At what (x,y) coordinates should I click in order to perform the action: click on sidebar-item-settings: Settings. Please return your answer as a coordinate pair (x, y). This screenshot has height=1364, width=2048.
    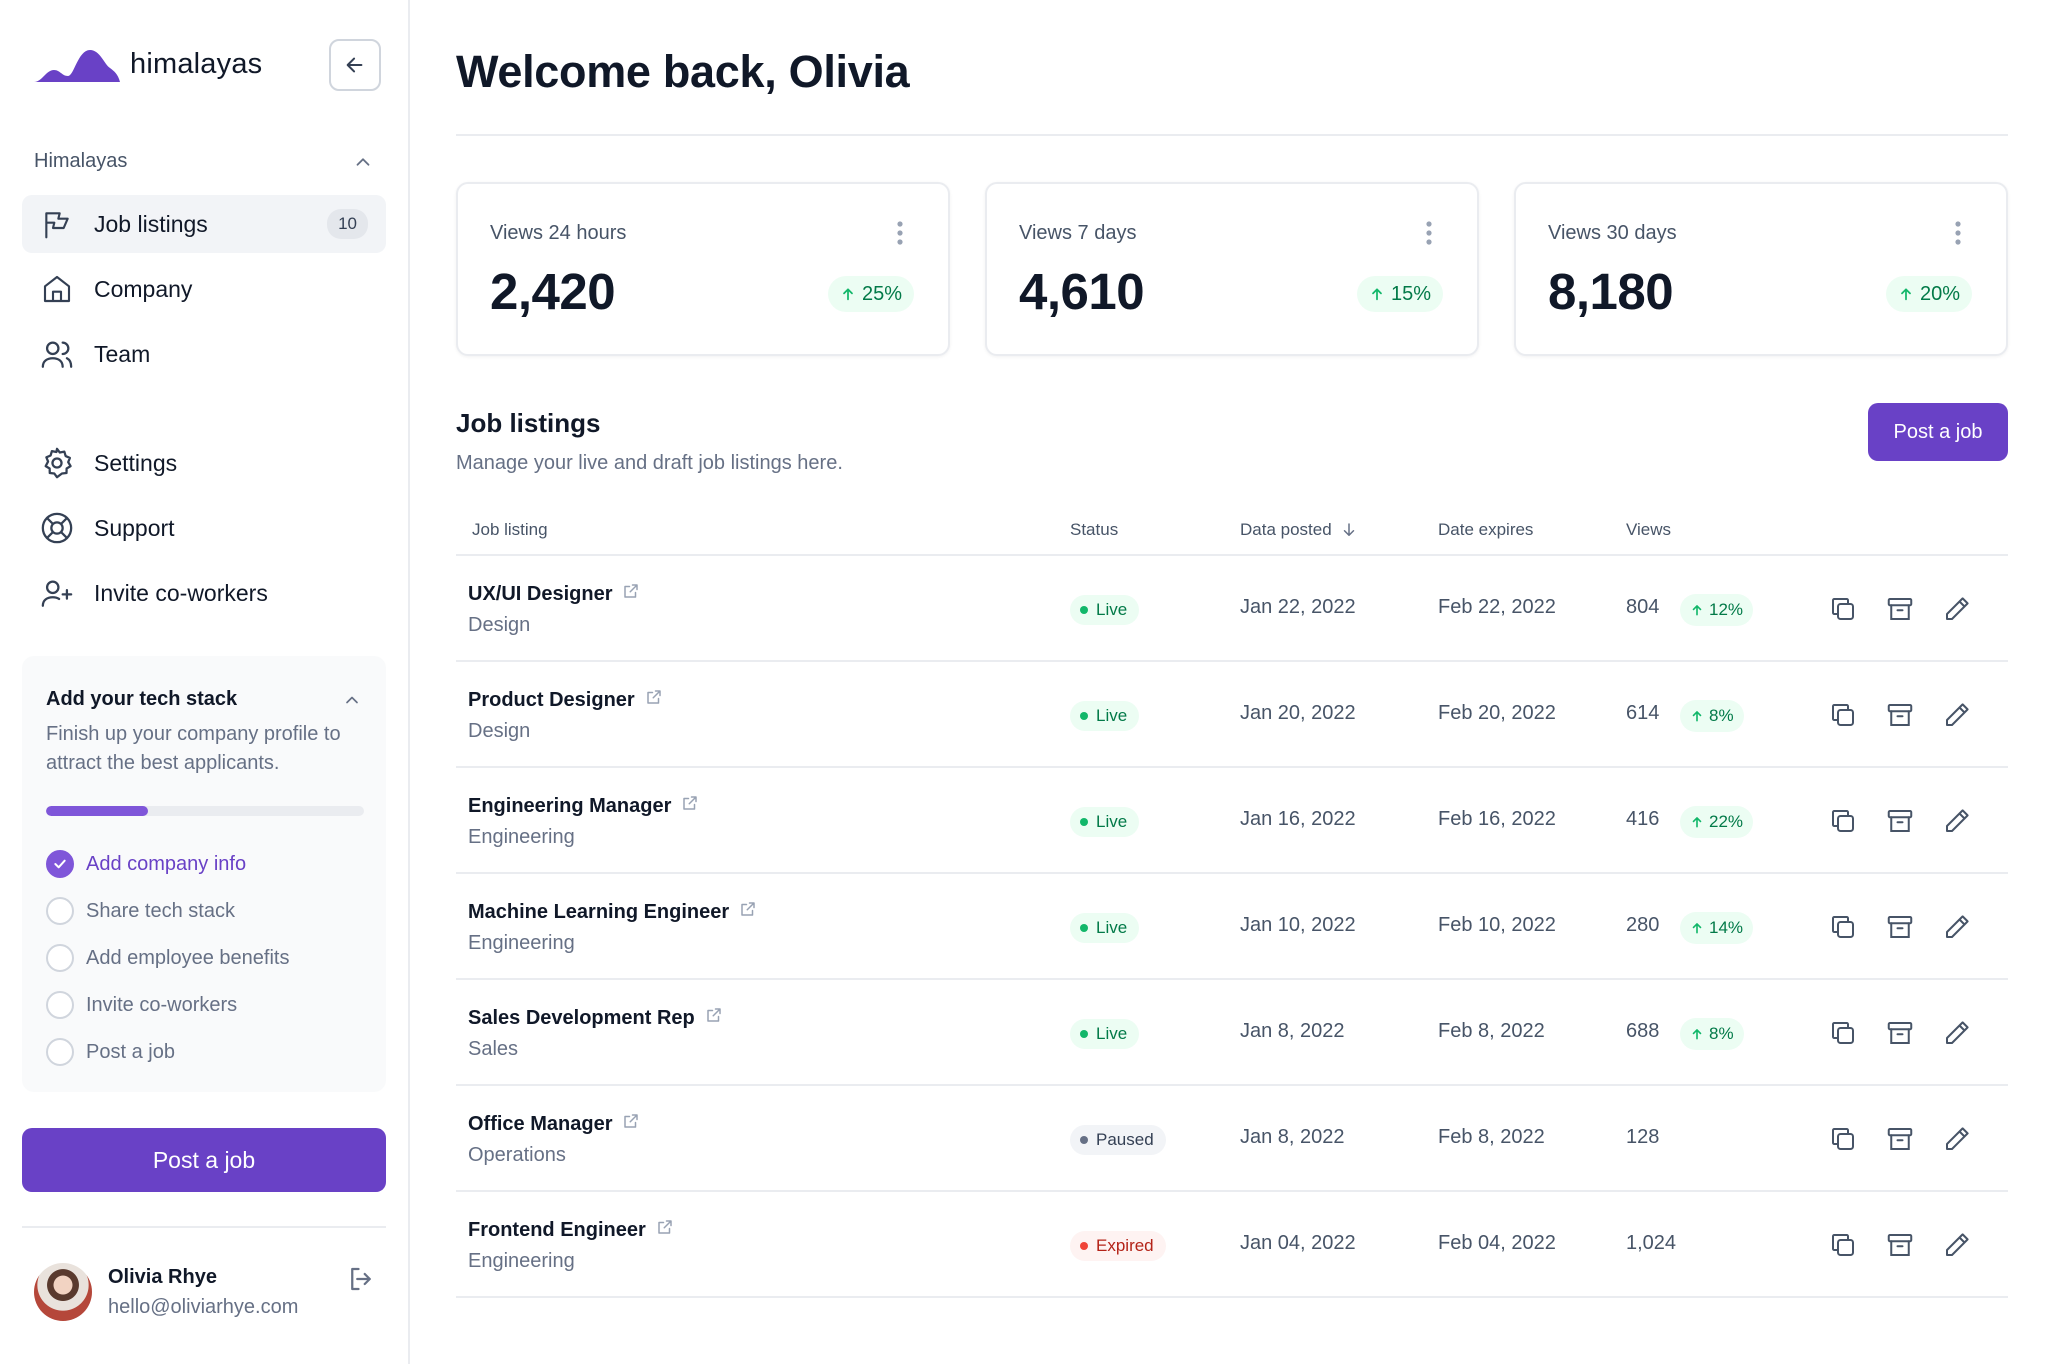
    Looking at the image, I should click on (204, 463).